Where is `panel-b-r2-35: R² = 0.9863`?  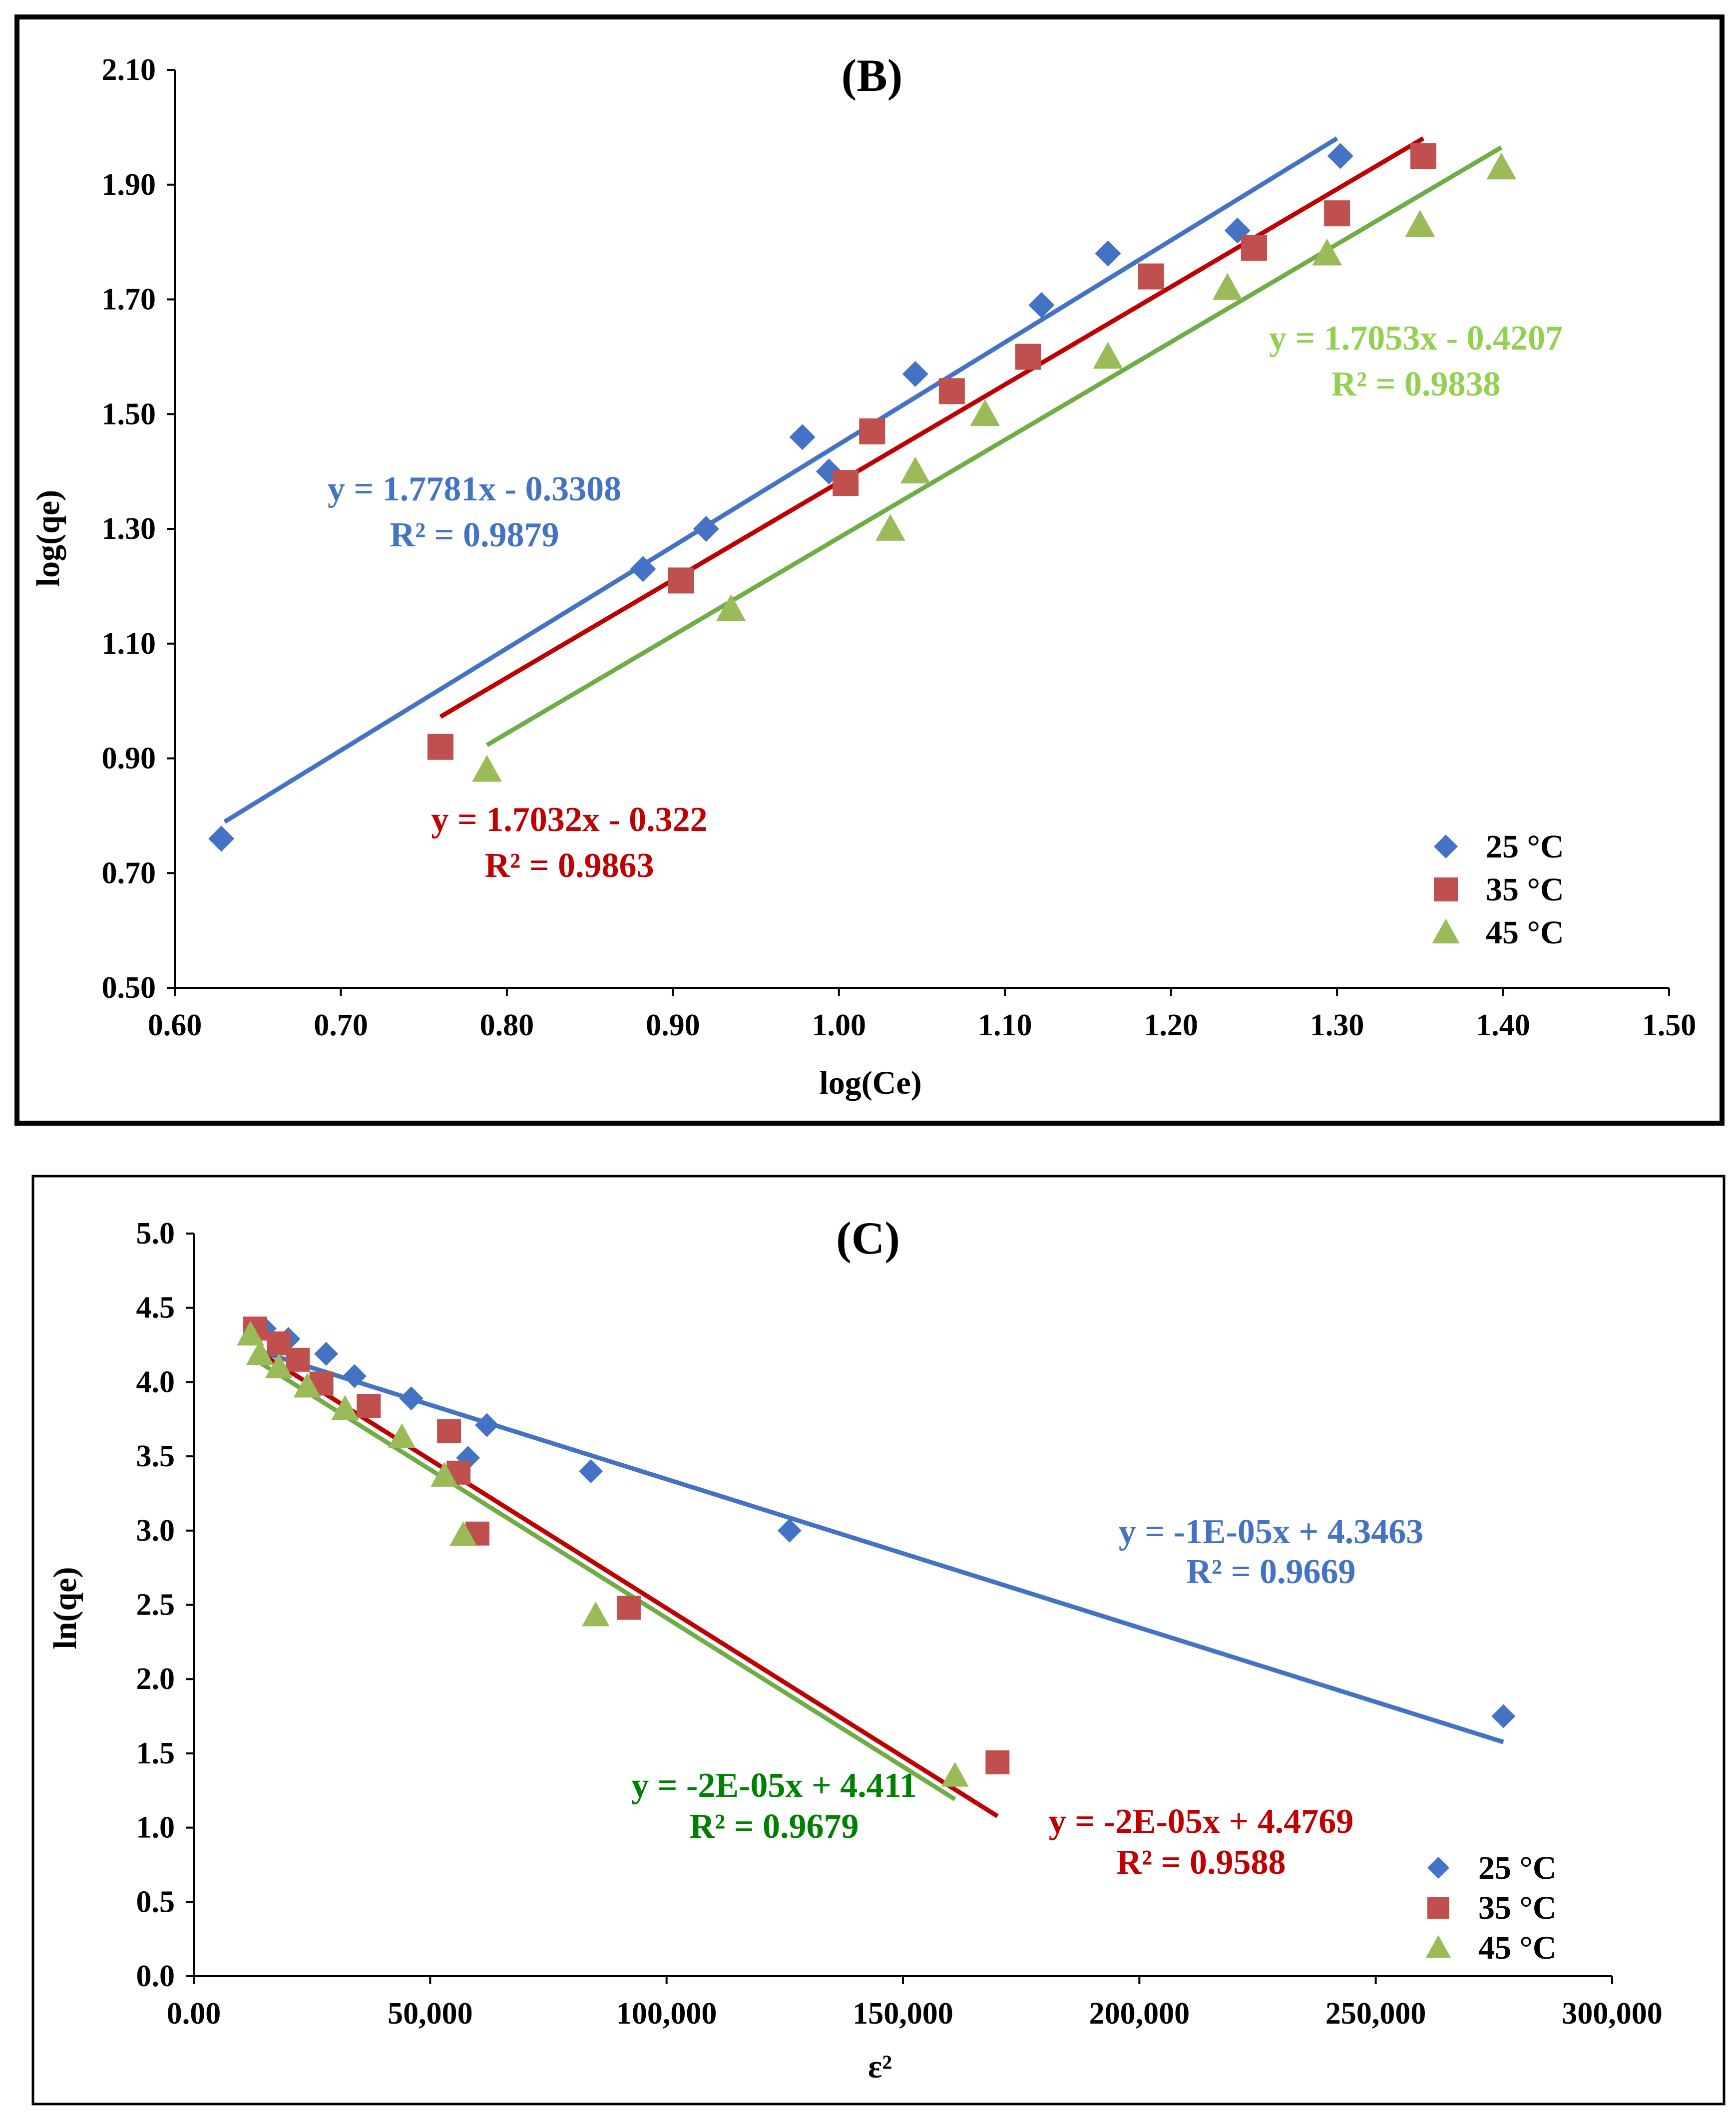 panel-b-r2-35: R² = 0.9863 is located at coordinates (569, 865).